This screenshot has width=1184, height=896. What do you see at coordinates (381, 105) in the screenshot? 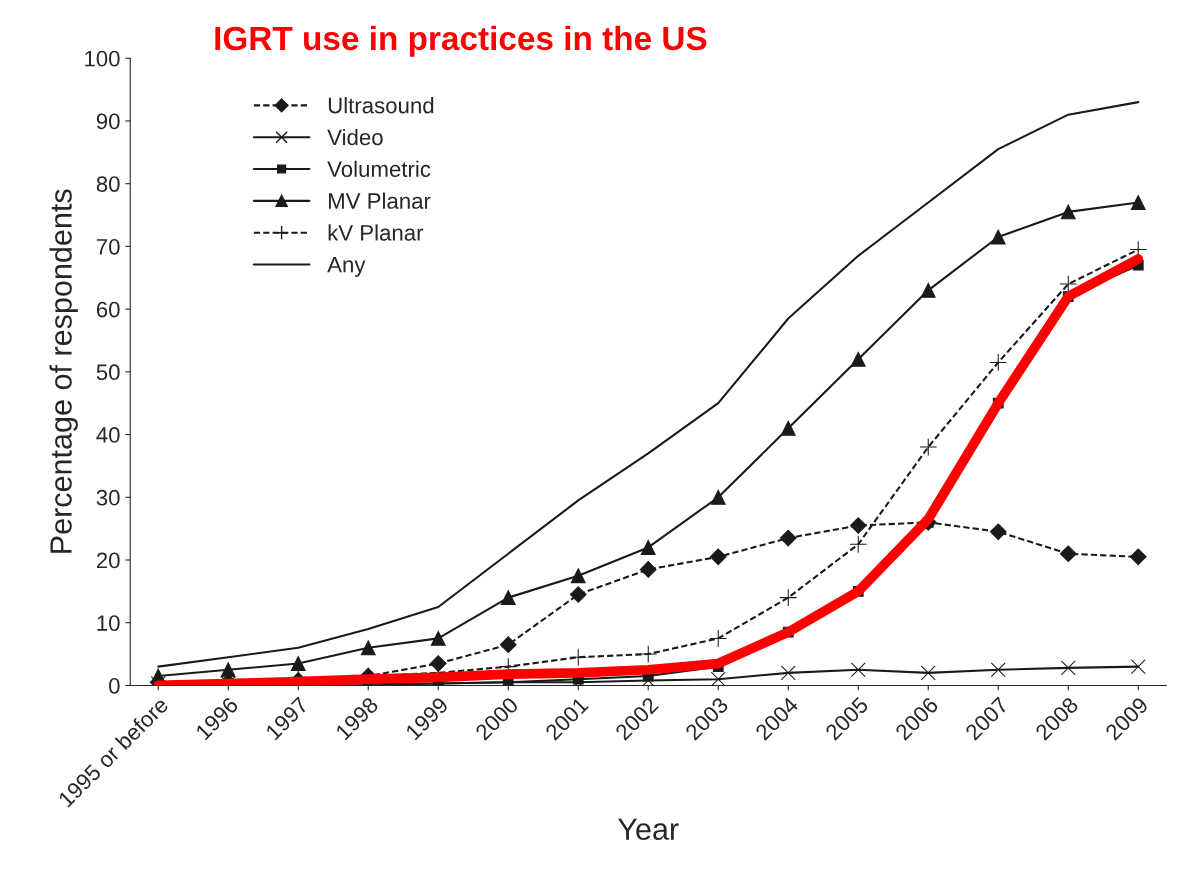
I see `legend-label: Ultrasound` at bounding box center [381, 105].